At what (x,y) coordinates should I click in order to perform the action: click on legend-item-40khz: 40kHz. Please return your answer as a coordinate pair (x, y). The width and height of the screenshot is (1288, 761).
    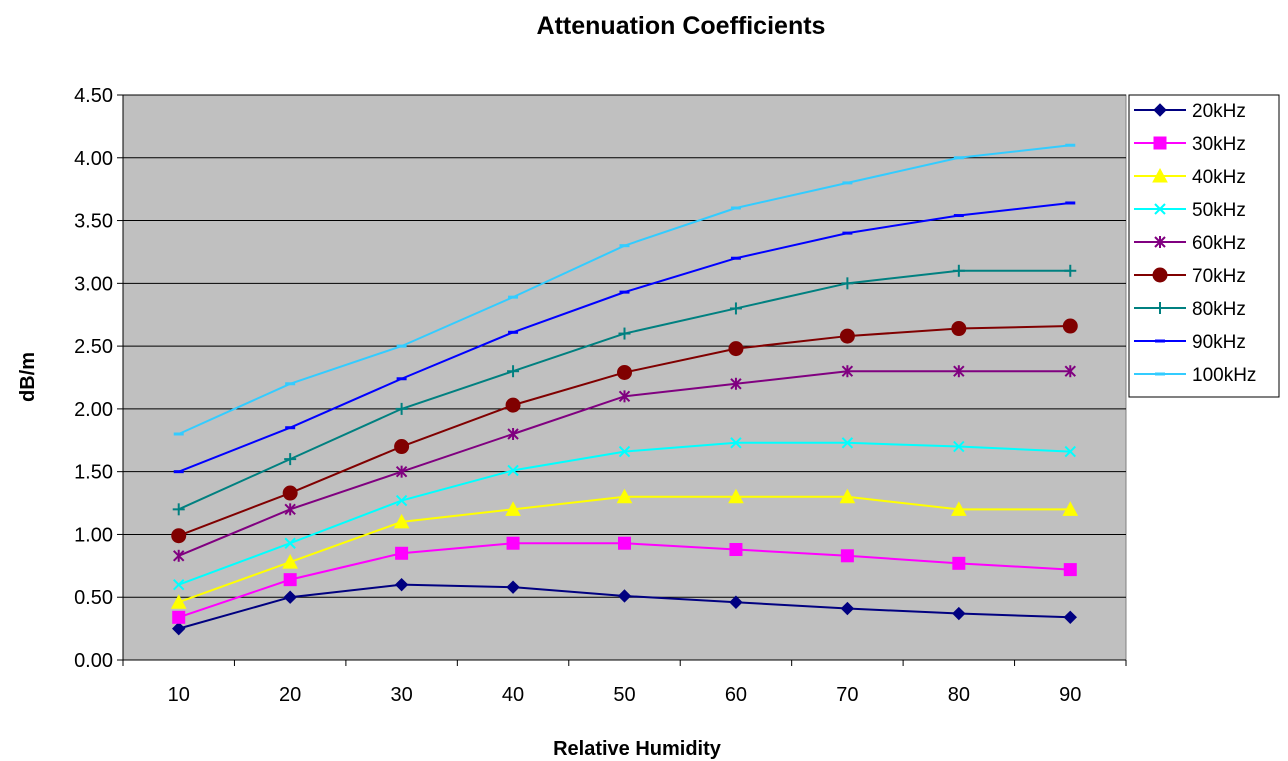
    Looking at the image, I should click on (1190, 177).